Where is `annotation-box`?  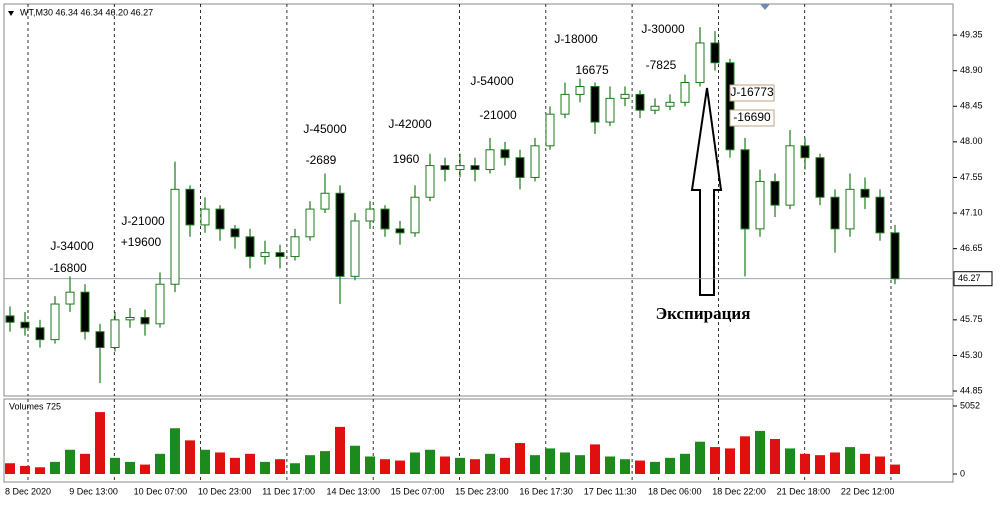 annotation-box is located at coordinates (752, 118).